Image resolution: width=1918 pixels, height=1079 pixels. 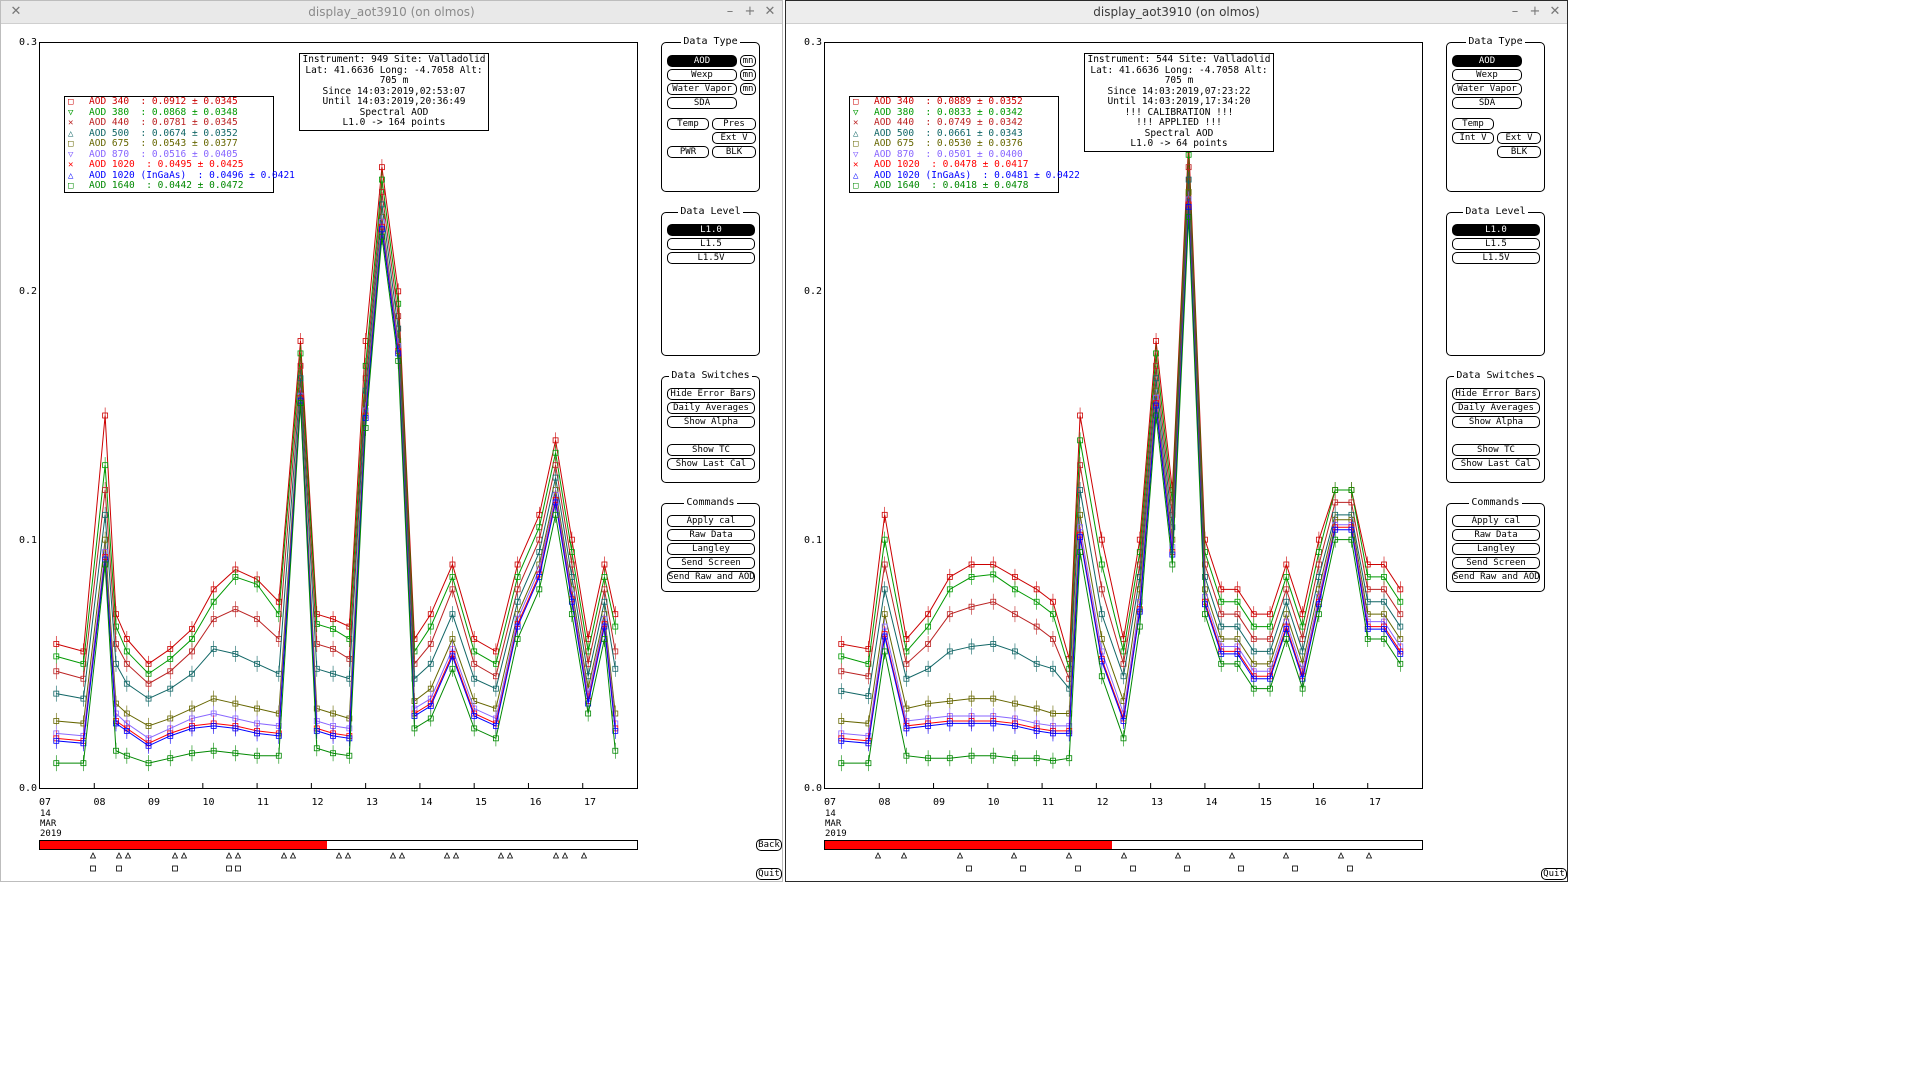 I want to click on y-tick-label: 0.3, so click(x=28, y=42).